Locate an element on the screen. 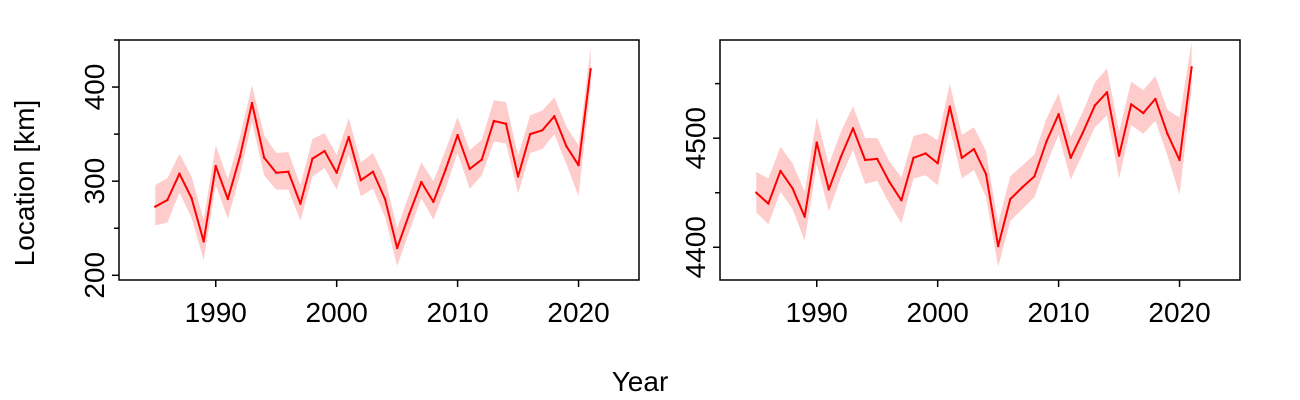 The width and height of the screenshot is (1300, 400). panel-right-y-tick-label: 4400 is located at coordinates (695, 247).